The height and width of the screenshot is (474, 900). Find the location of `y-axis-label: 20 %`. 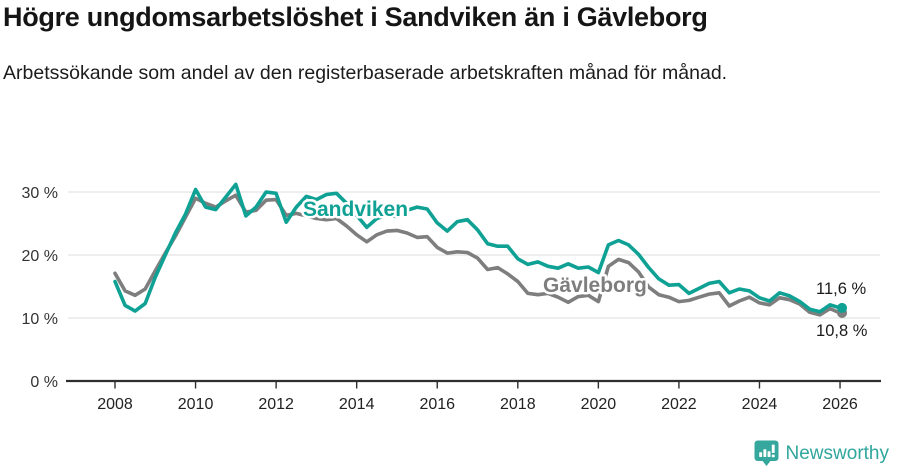

y-axis-label: 20 % is located at coordinates (40, 256).